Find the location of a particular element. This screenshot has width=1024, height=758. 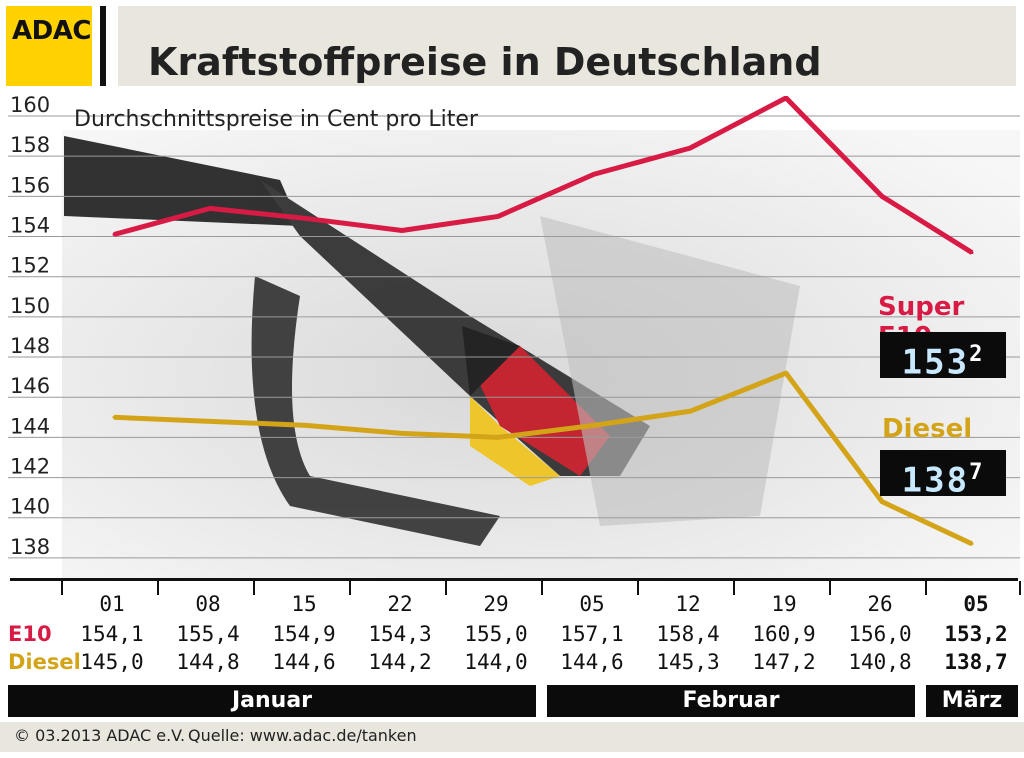

e10-value-label: 160,9 is located at coordinates (784, 634).